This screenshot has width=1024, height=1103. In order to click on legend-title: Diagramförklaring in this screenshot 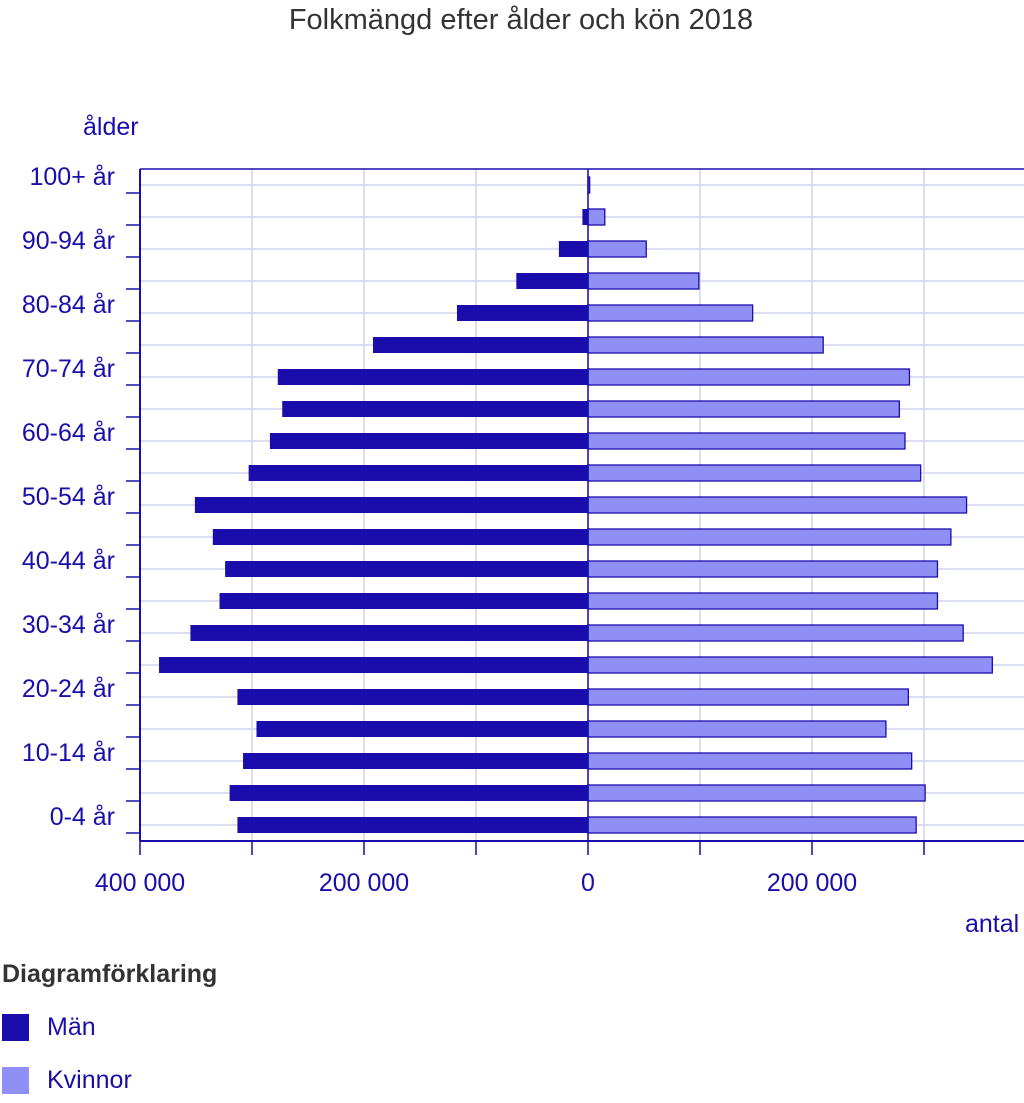, I will do `click(110, 974)`.